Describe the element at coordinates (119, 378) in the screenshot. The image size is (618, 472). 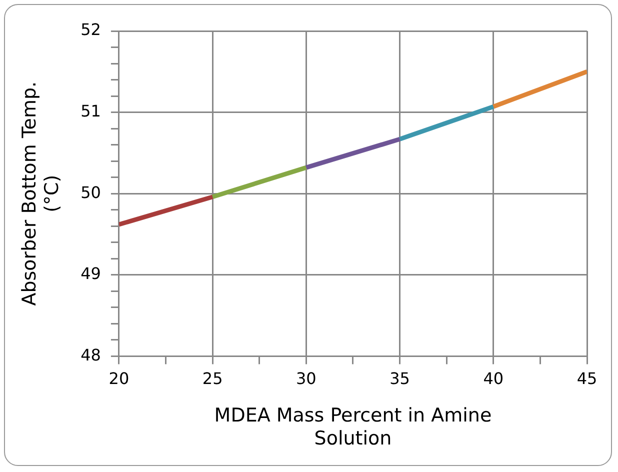
I see `x-tick-label: 20` at that location.